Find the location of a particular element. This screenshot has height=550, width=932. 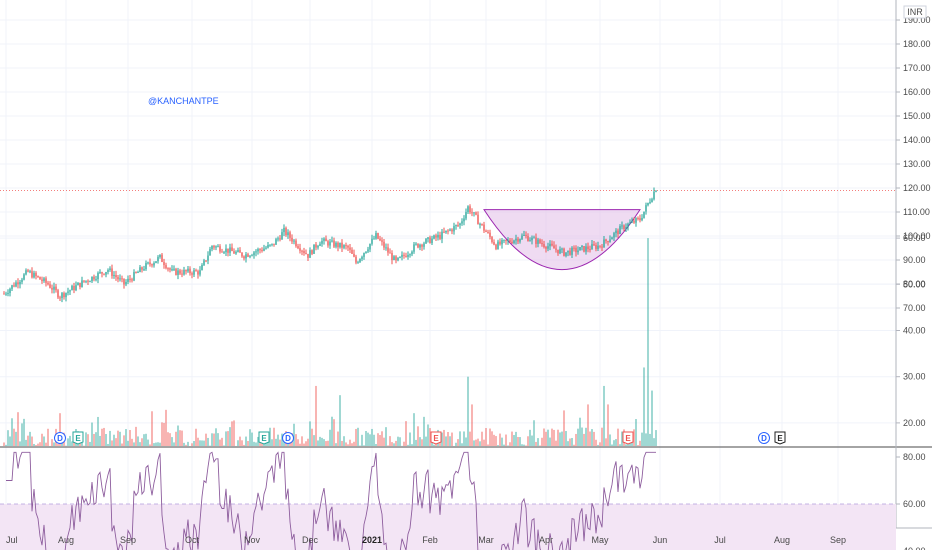

volume-tick-label: 60.00 is located at coordinates (914, 238).